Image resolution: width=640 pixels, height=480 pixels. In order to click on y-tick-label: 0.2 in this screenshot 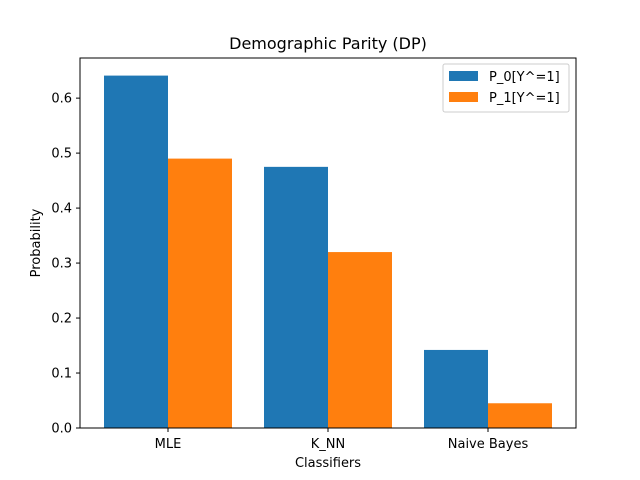, I will do `click(61, 319)`.